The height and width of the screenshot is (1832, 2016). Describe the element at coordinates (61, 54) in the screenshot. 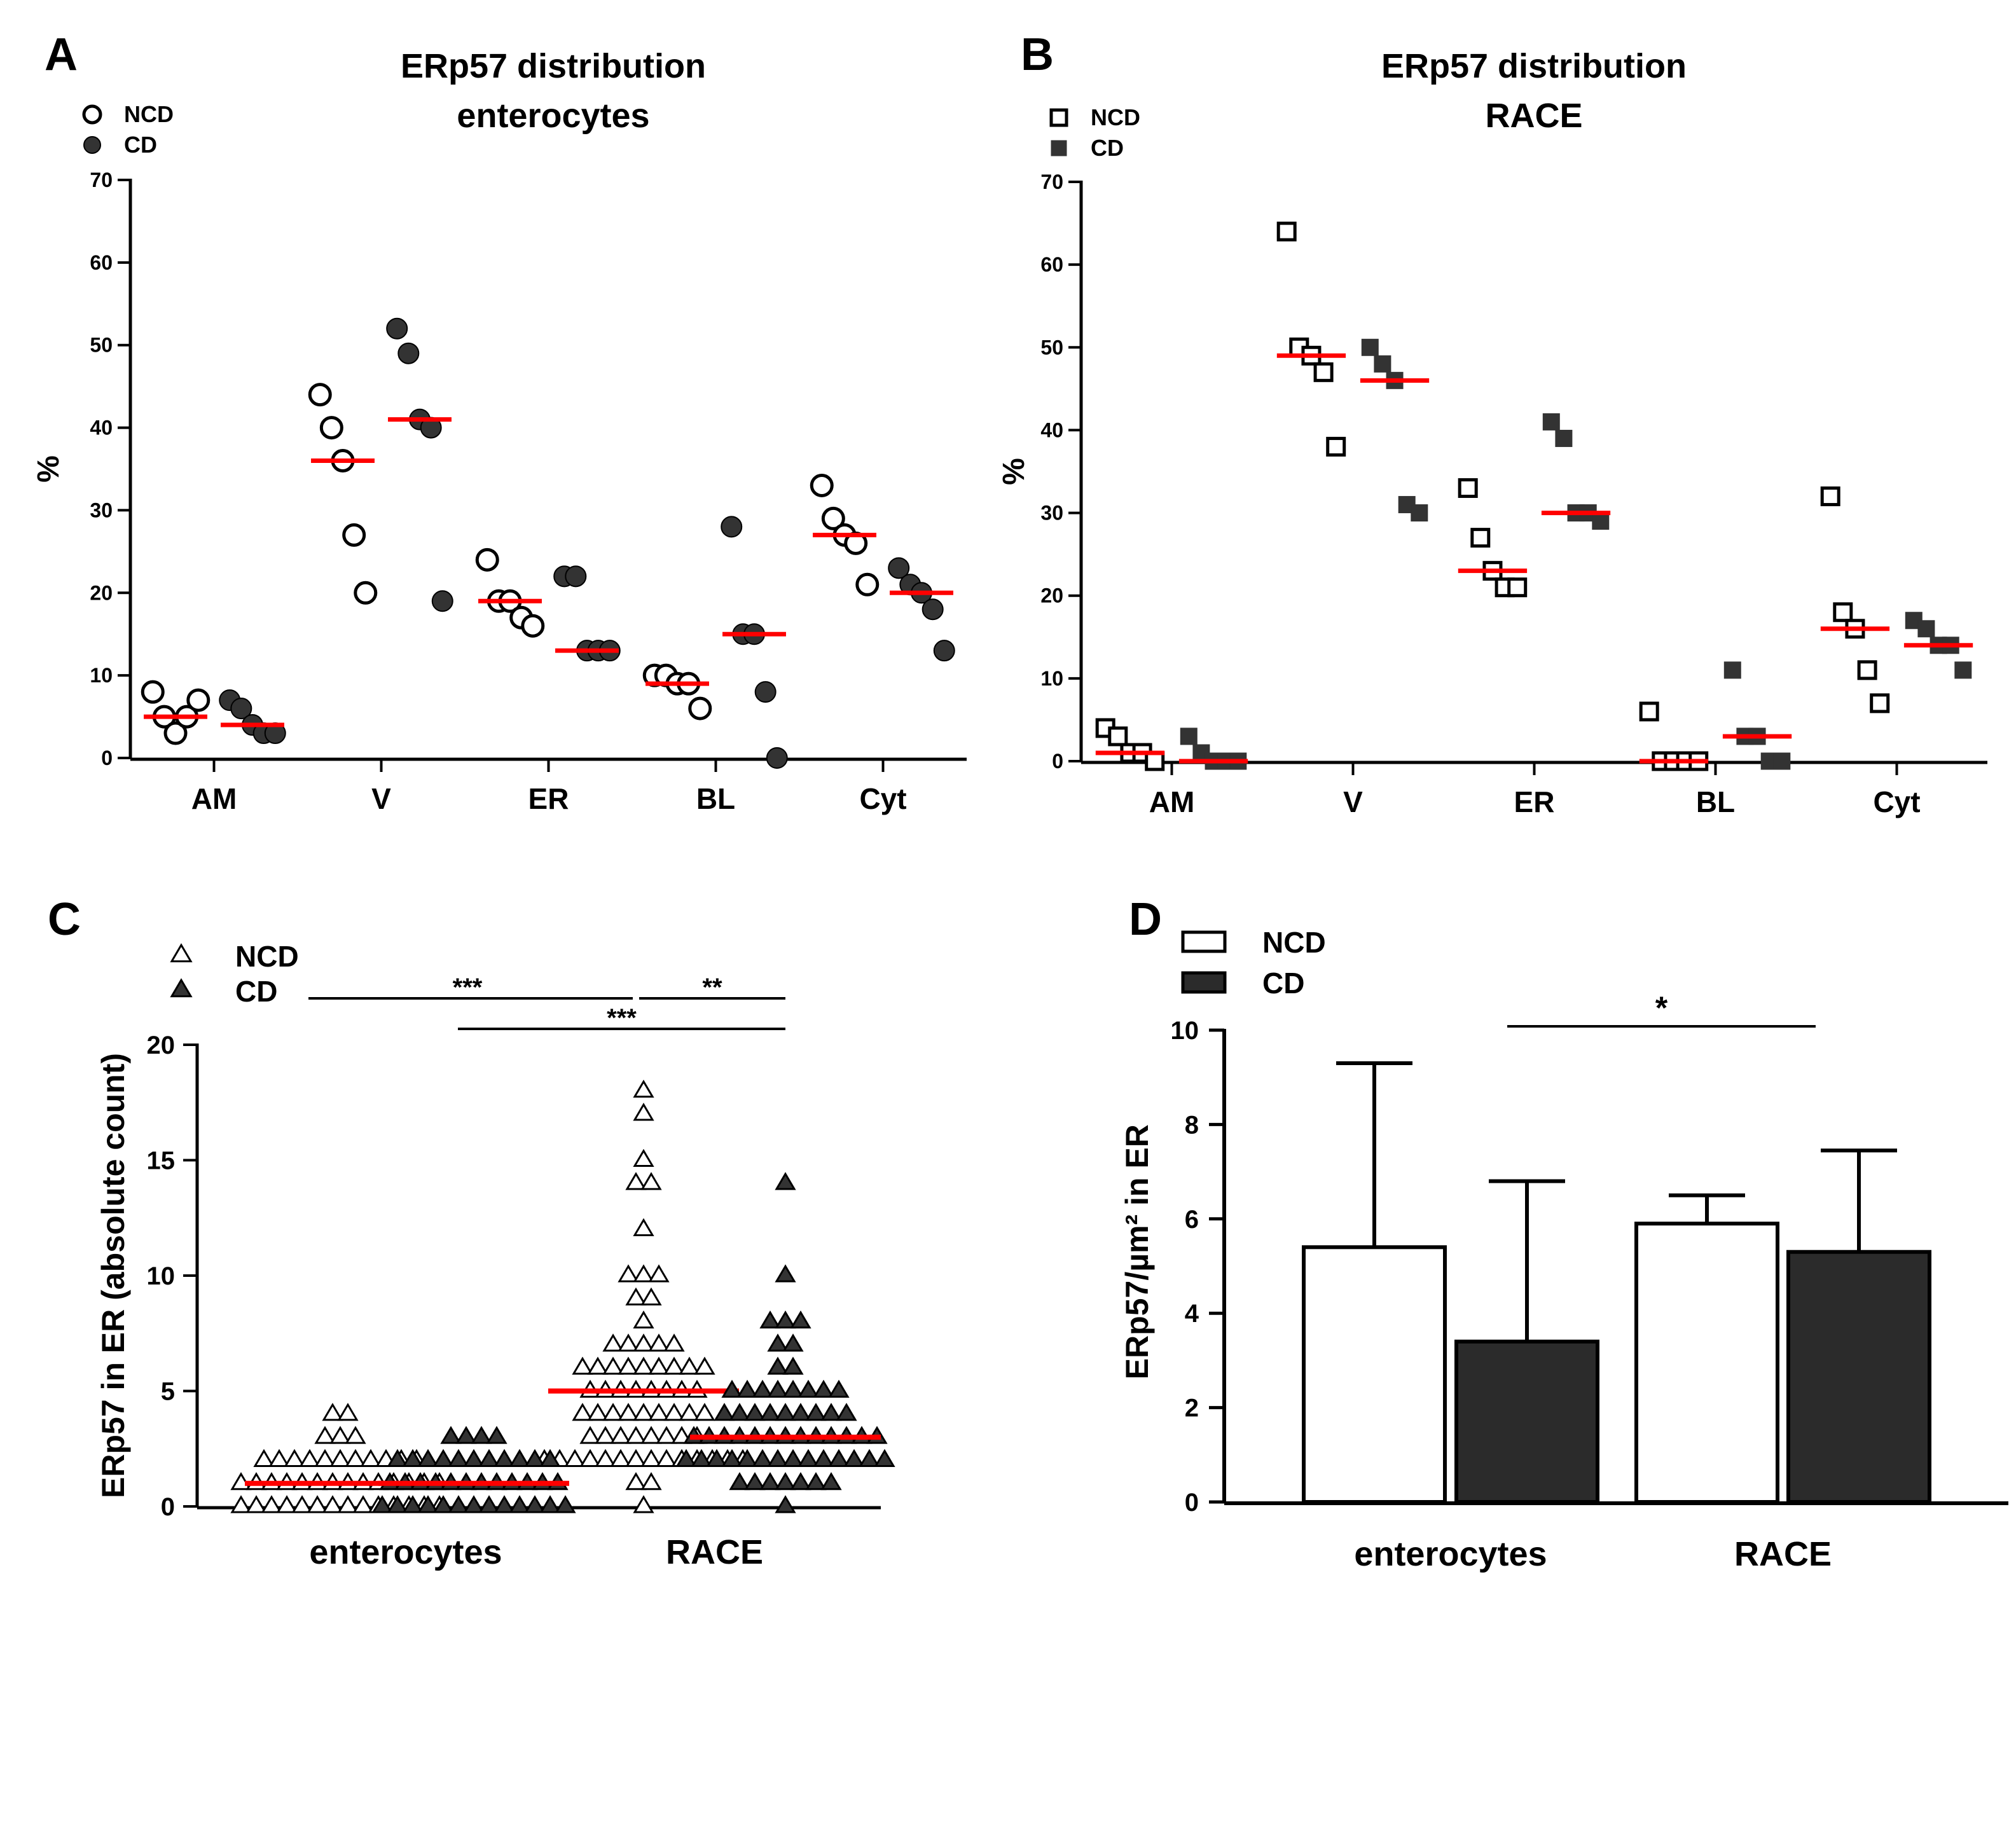

I see `panel-letter: A` at that location.